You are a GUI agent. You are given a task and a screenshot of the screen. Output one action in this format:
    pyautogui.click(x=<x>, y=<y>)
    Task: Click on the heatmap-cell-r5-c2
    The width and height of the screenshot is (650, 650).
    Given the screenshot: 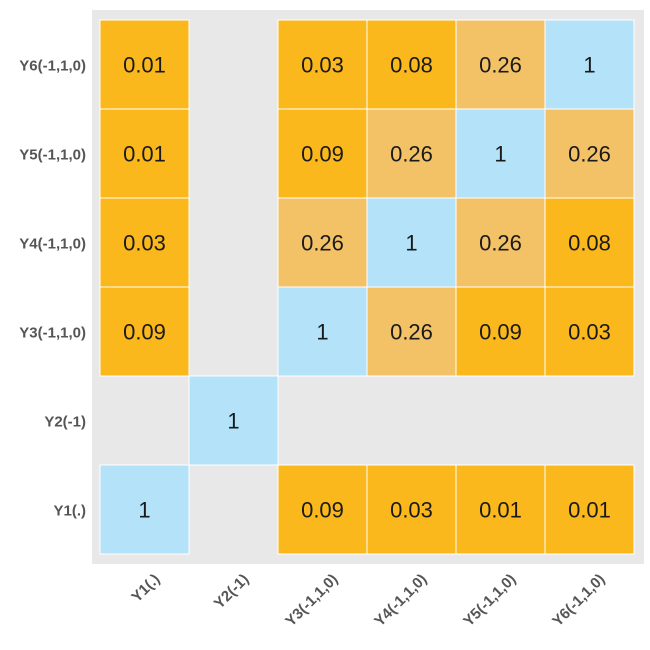 What is the action you would take?
    pyautogui.click(x=322, y=509)
    